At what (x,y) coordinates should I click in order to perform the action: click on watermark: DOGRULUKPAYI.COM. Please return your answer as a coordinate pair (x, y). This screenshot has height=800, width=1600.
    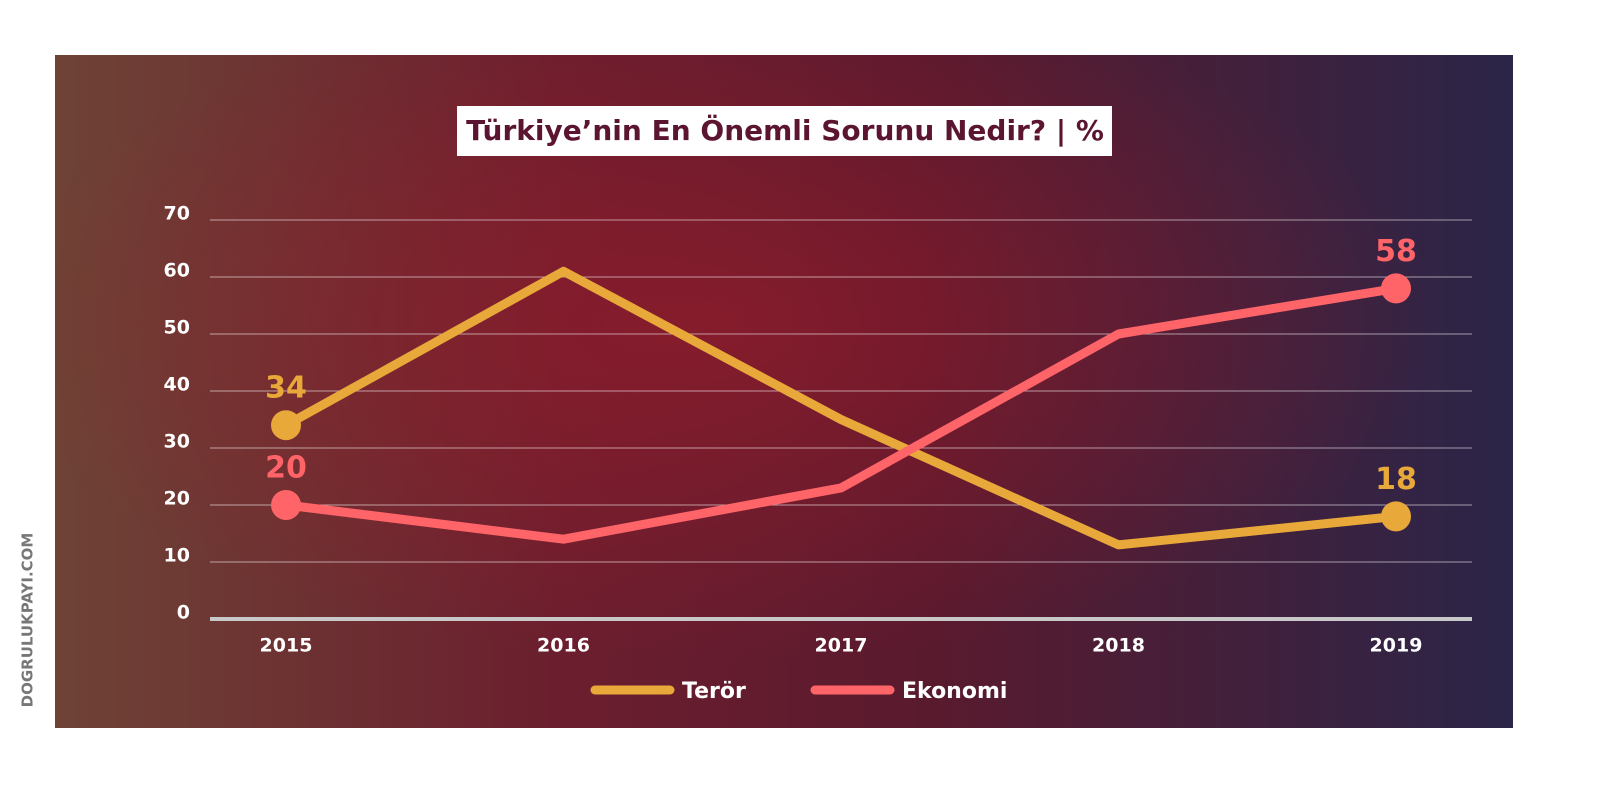
    Looking at the image, I should click on (28, 620).